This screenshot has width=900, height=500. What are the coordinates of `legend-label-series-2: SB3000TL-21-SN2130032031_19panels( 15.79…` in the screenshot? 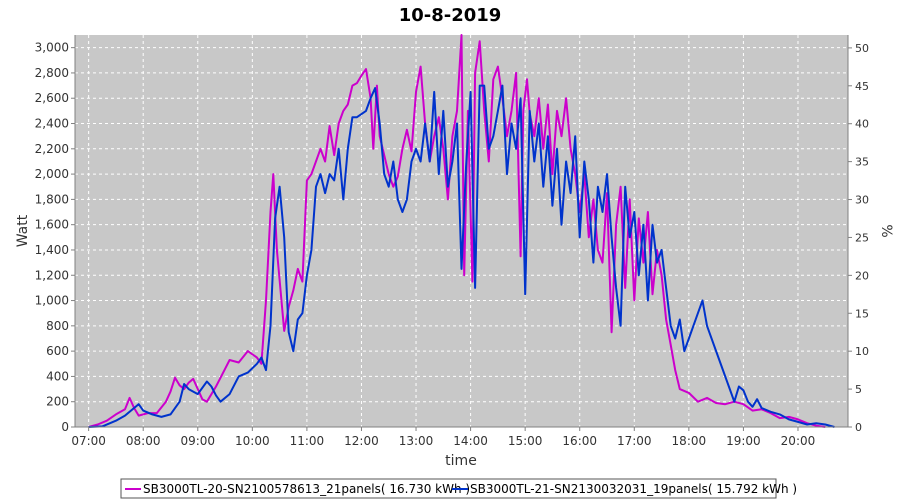 It's located at (633, 489).